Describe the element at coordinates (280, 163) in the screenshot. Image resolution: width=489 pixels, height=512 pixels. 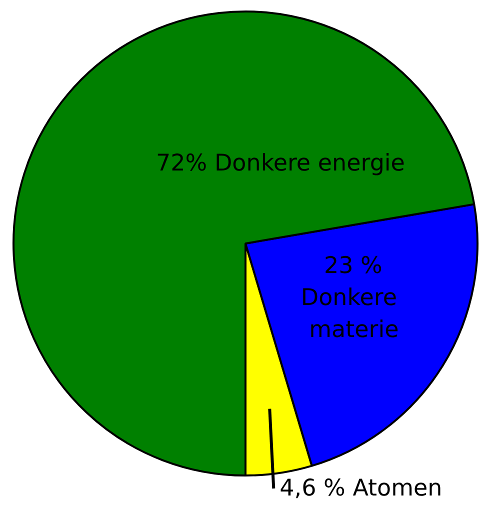
I see `slice-label: 72% Donkere energie` at that location.